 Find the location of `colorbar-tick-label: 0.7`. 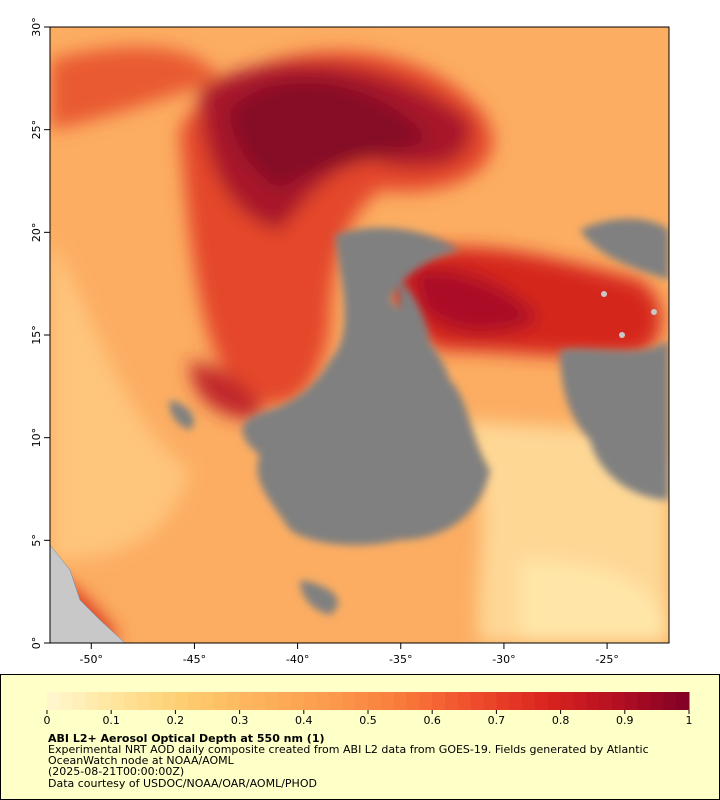

colorbar-tick-label: 0.7 is located at coordinates (497, 720).